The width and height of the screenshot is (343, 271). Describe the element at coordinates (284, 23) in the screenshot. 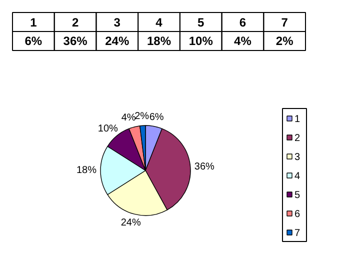

I see `category-label: 7` at that location.